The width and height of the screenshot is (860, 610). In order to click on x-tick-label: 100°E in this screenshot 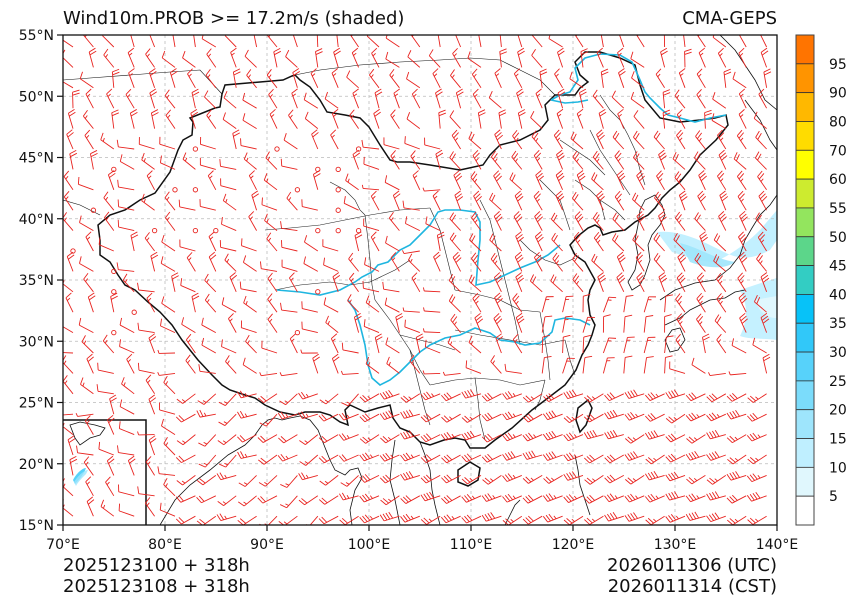, I will do `click(369, 545)`.